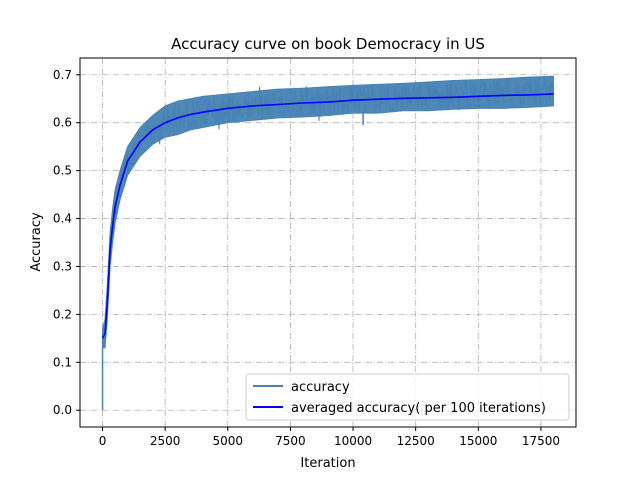  Describe the element at coordinates (62, 314) in the screenshot. I see `y-tick-label: 0.2` at that location.